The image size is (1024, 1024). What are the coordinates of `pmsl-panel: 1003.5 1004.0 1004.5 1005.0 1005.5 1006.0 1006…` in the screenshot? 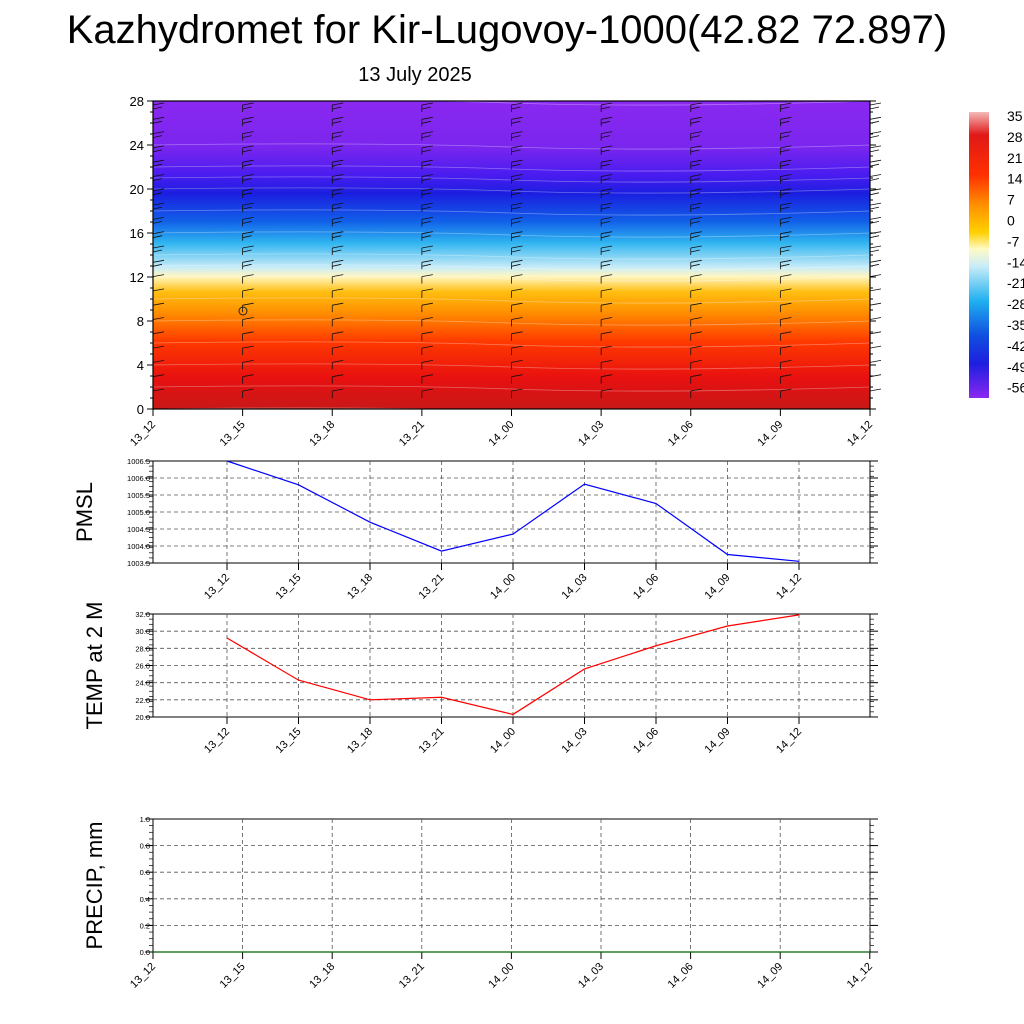 It's located at (475, 529).